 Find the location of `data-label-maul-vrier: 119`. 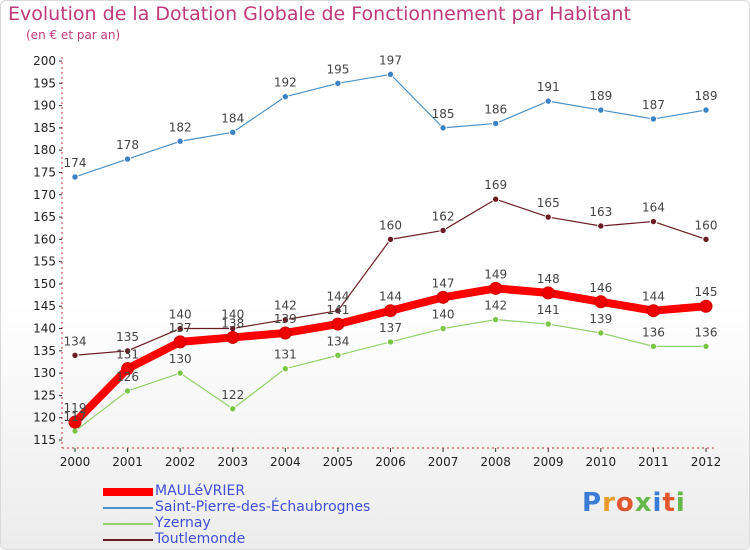

data-label-maul-vrier: 119 is located at coordinates (75, 408).